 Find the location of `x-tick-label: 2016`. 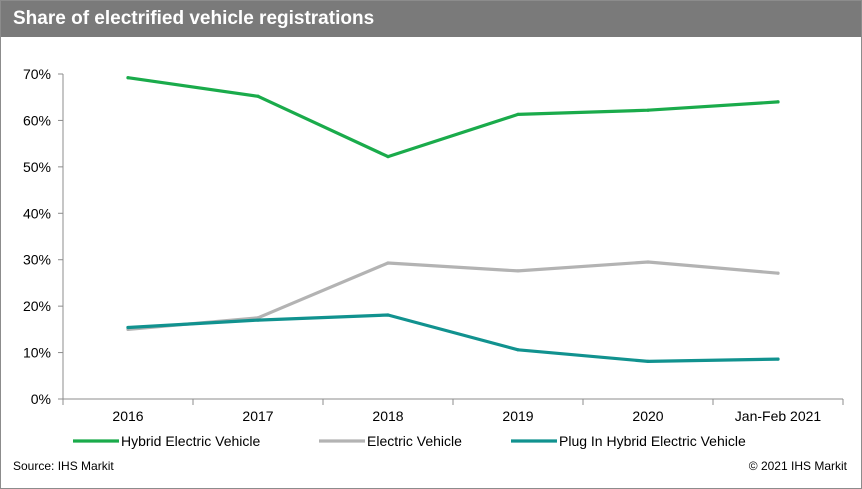

x-tick-label: 2016 is located at coordinates (127, 416).